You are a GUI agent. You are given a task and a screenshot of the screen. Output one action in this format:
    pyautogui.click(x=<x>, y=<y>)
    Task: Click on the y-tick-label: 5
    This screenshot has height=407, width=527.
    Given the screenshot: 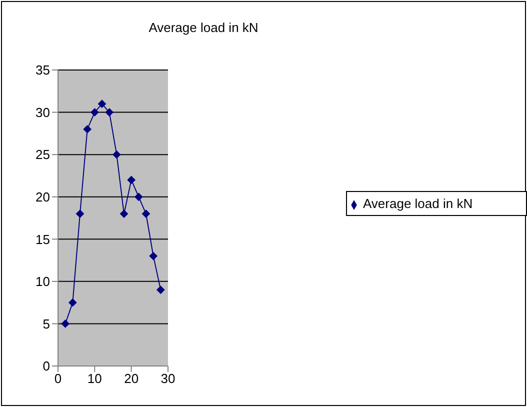 What is the action you would take?
    pyautogui.click(x=46, y=324)
    